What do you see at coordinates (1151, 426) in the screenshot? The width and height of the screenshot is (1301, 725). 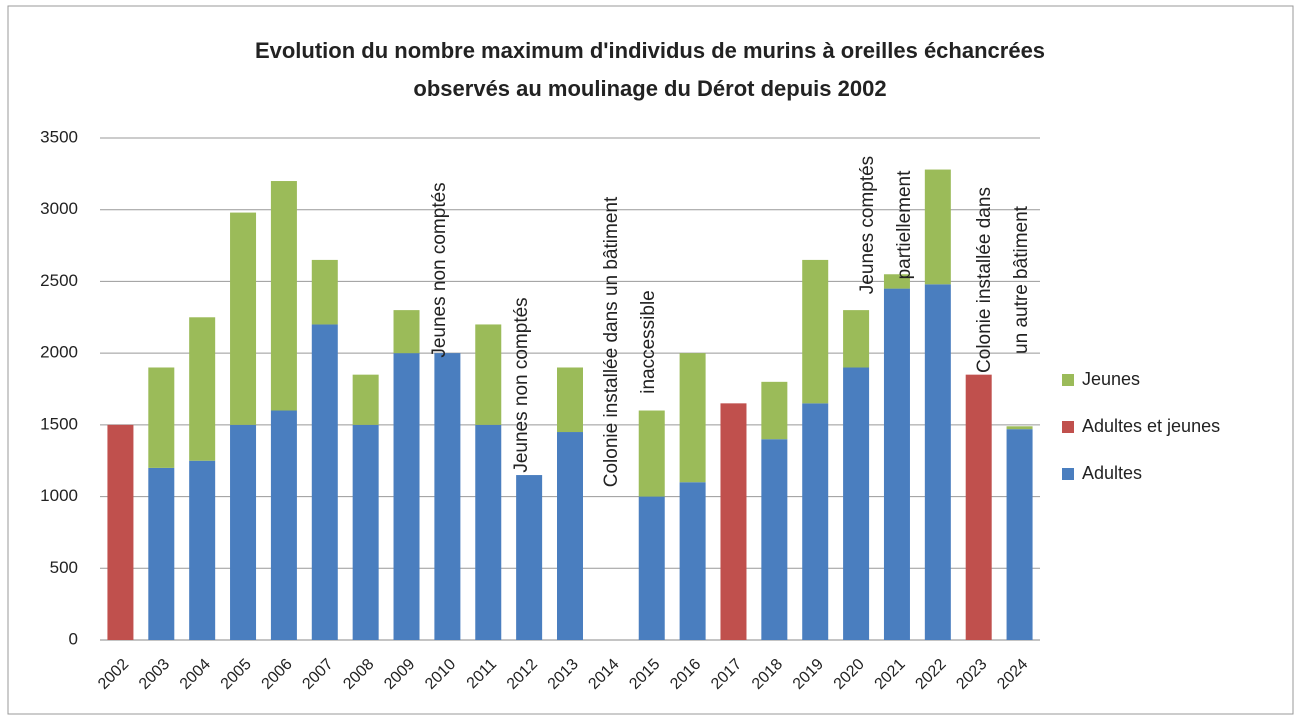 I see `legend-label: Adultes et jeunes` at bounding box center [1151, 426].